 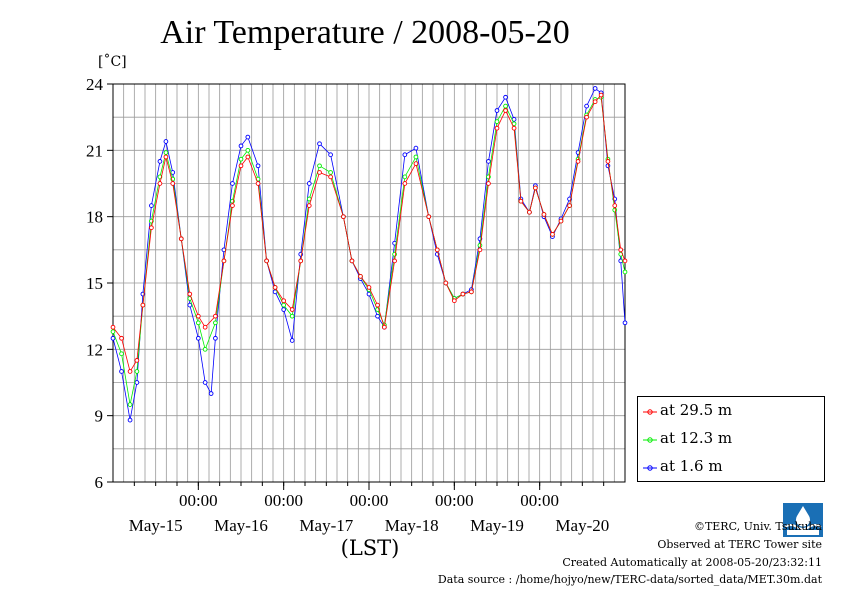 I want to click on legend-marker-red, so click(x=650, y=412).